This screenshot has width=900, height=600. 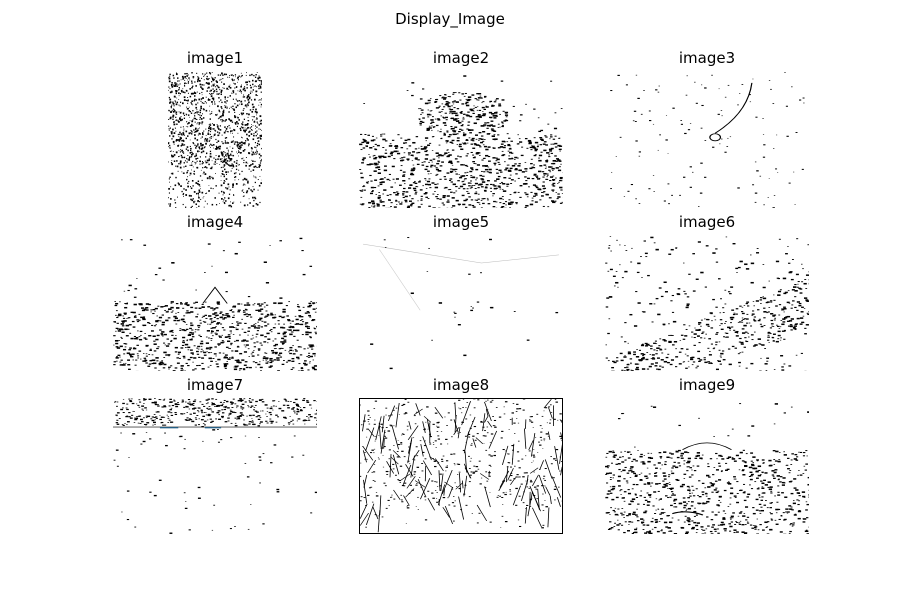 I want to click on image9-edge-map, so click(x=707, y=466).